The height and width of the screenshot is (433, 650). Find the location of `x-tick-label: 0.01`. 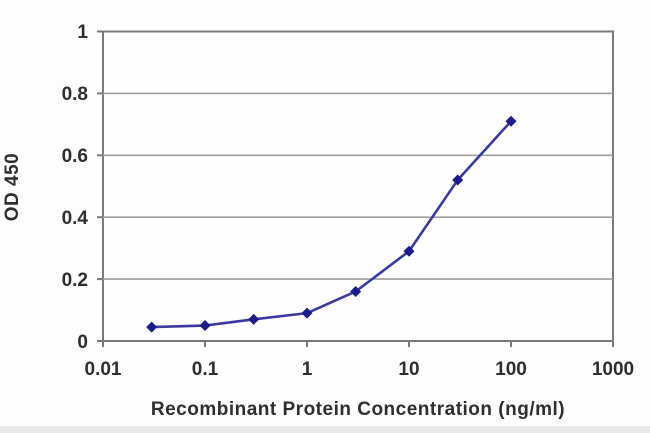

x-tick-label: 0.01 is located at coordinates (103, 369).